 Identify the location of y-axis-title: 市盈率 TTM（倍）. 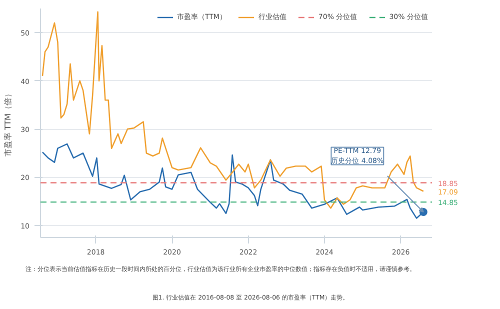
(8, 123).